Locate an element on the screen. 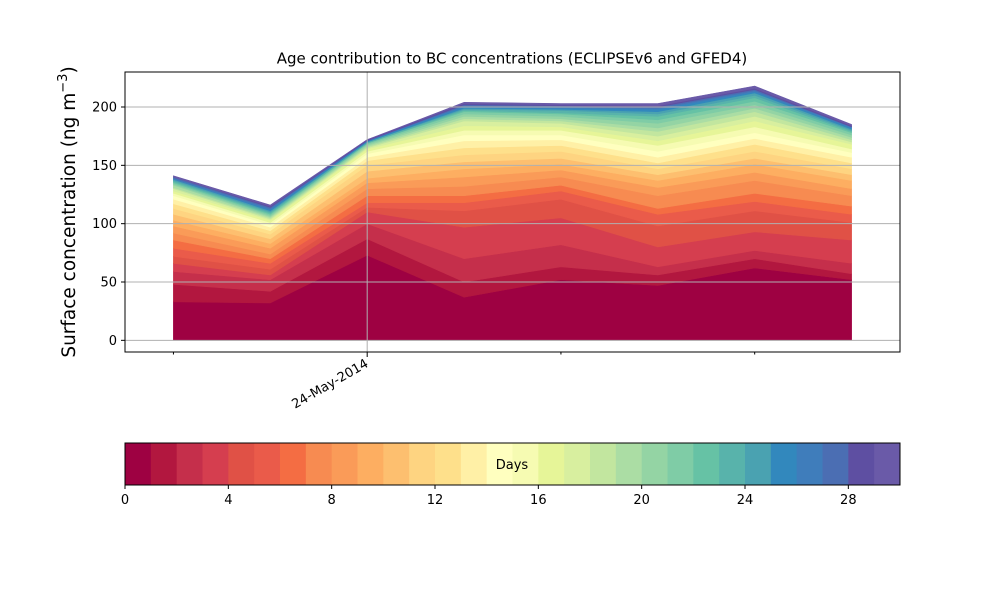 Image resolution: width=1000 pixels, height=600 pixels. colorbar-tick-label: 16 is located at coordinates (538, 500).